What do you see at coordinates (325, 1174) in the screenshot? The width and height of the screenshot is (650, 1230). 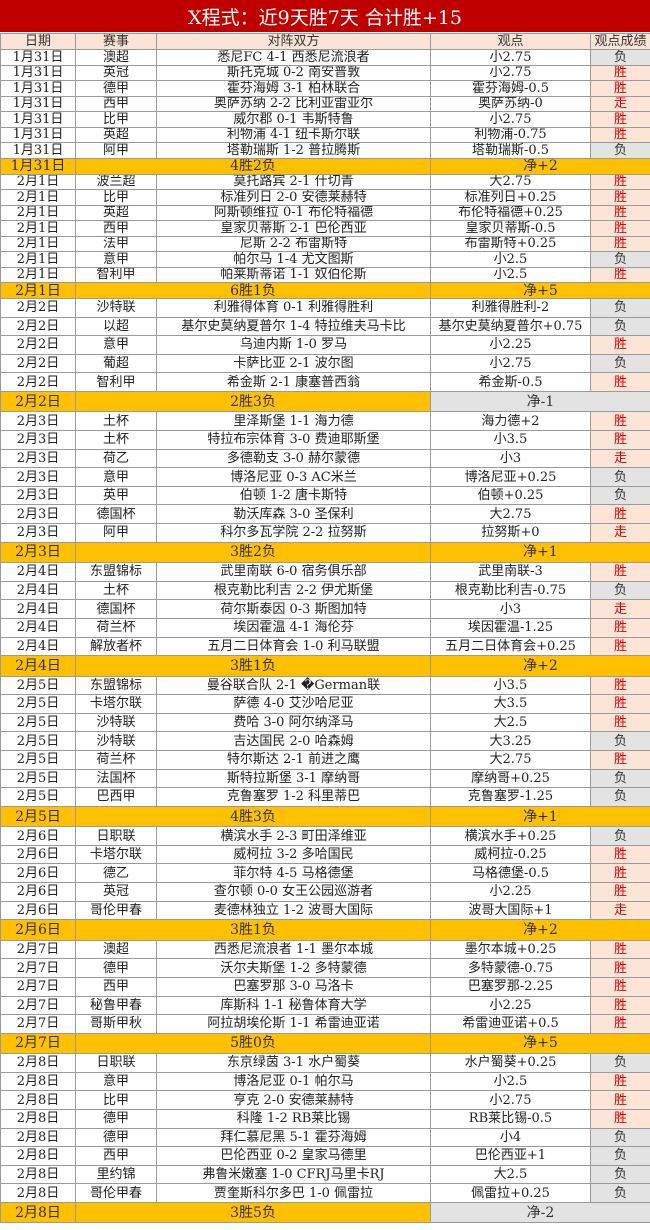 I see `table-row: 2月8日 里约锦 弗鲁米嫩塞 1-0 CFRJ马里卡RJ 大2.5 负` at bounding box center [325, 1174].